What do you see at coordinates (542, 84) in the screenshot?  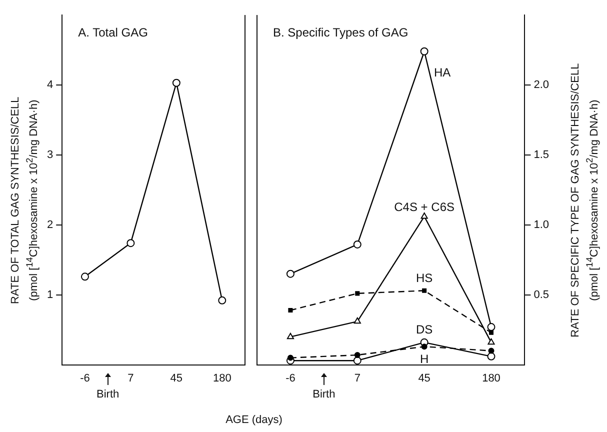 I see `y-tick-label: 2.0` at bounding box center [542, 84].